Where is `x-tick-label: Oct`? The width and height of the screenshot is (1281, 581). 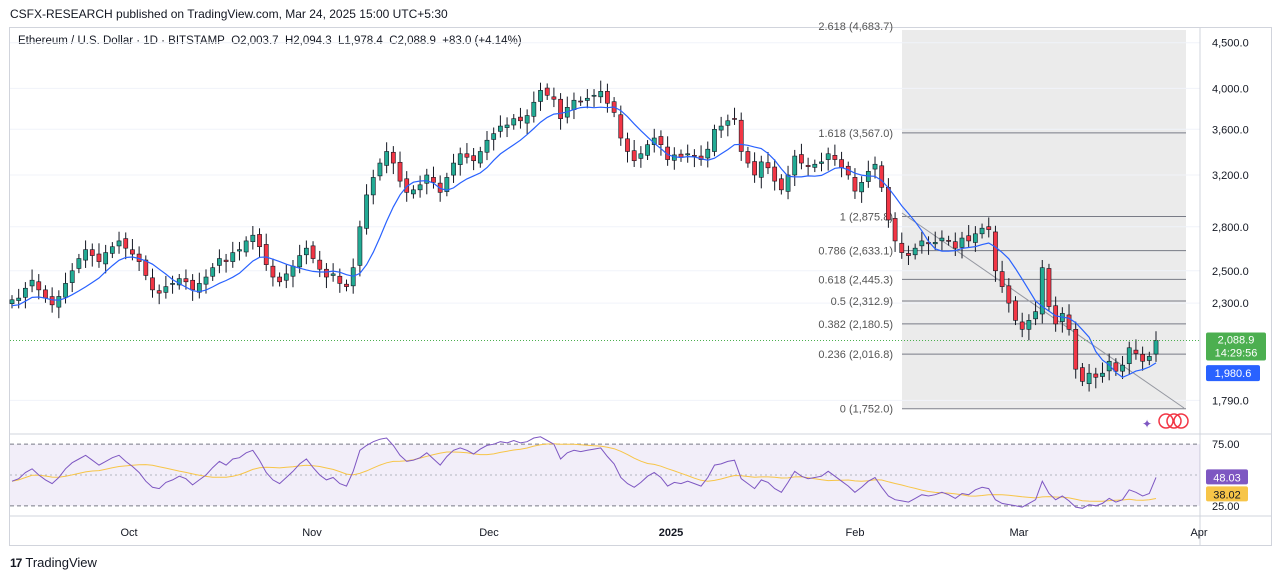
x-tick-label: Oct is located at coordinates (128, 533).